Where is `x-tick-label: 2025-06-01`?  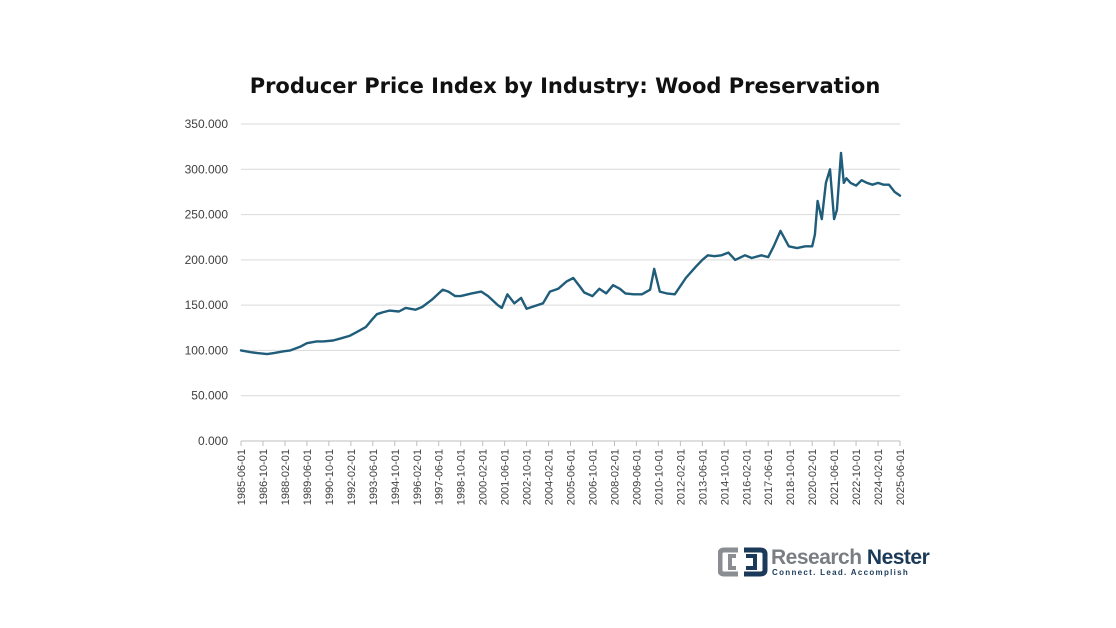
x-tick-label: 2025-06-01 is located at coordinates (901, 477).